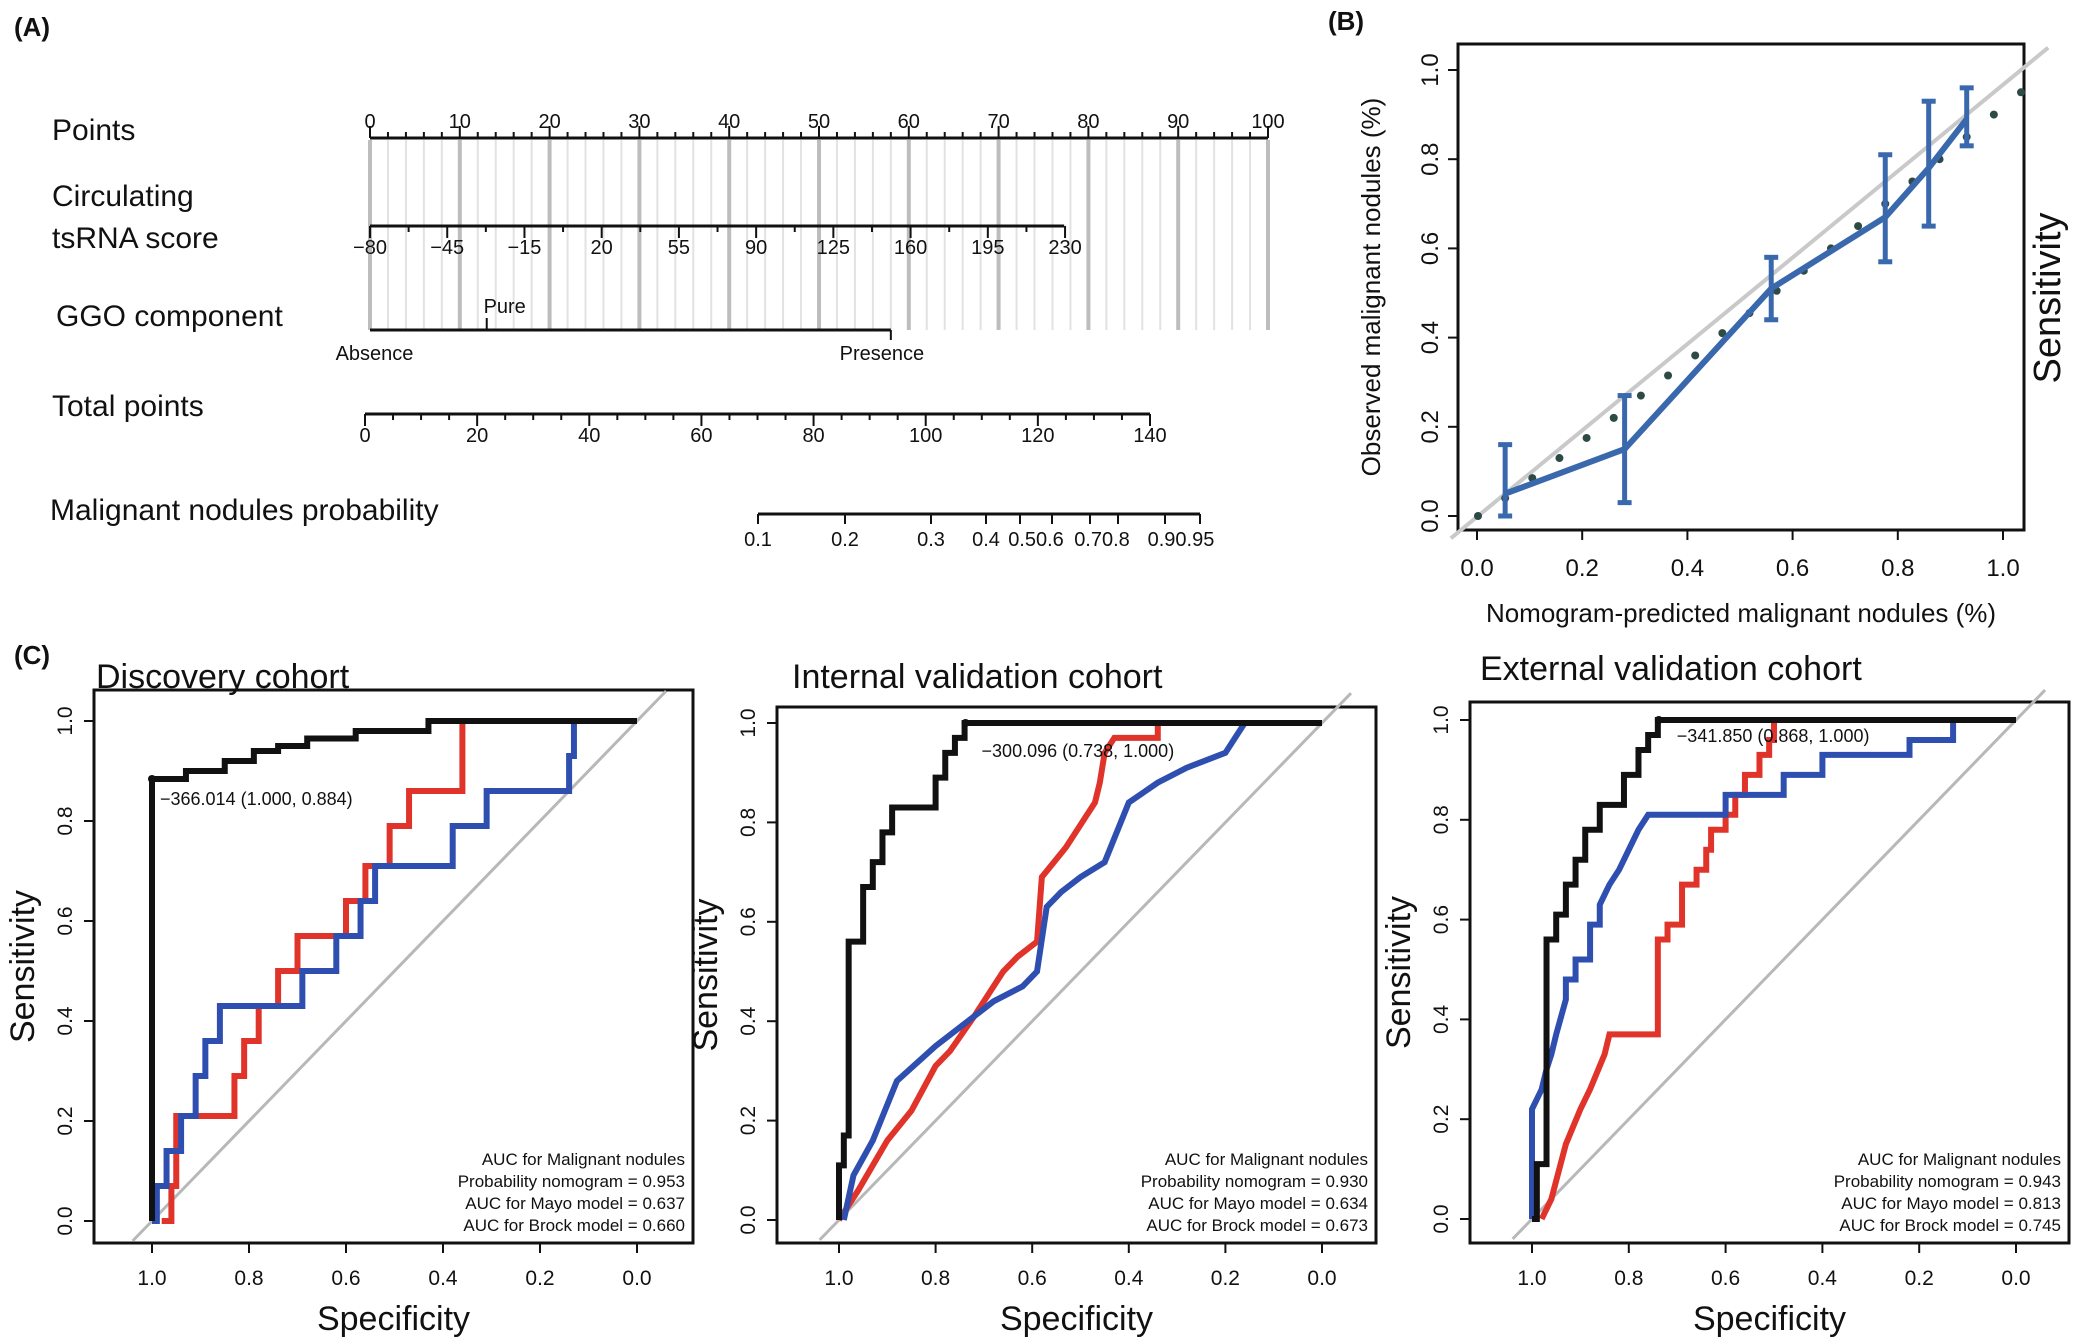  Describe the element at coordinates (364, 436) in the screenshot. I see `total-tick-label: 0` at that location.